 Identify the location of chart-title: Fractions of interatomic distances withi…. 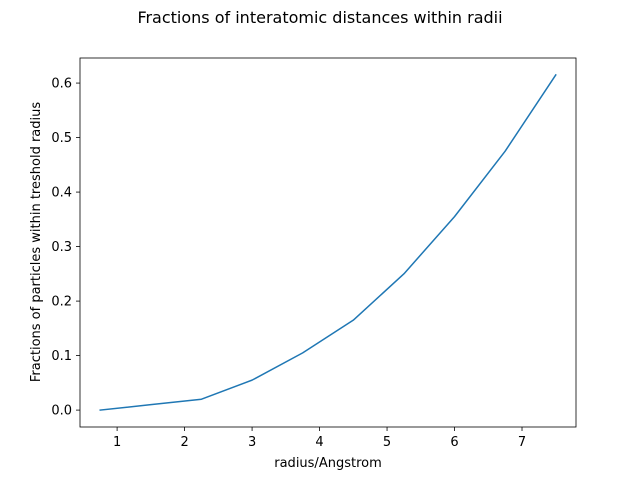
(319, 17).